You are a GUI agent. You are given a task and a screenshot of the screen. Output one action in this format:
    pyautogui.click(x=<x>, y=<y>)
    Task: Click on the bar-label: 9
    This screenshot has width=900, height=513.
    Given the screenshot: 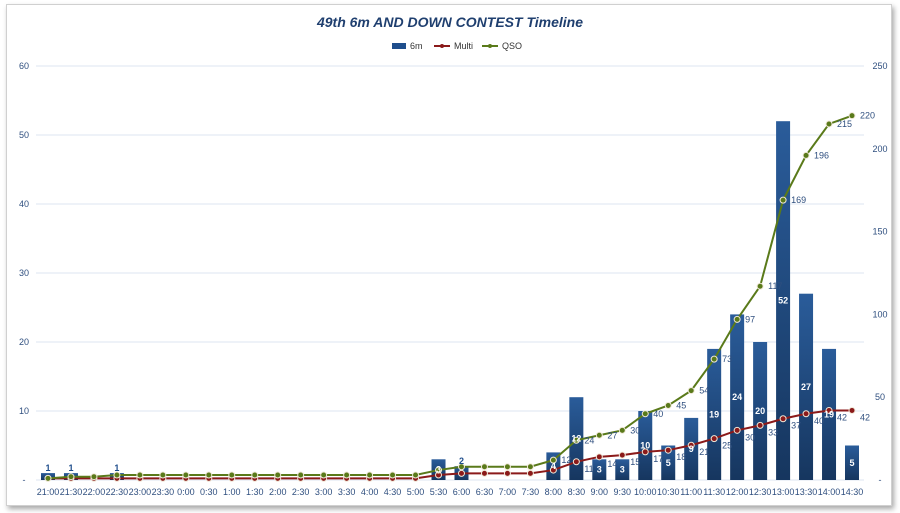 What is the action you would take?
    pyautogui.click(x=691, y=449)
    